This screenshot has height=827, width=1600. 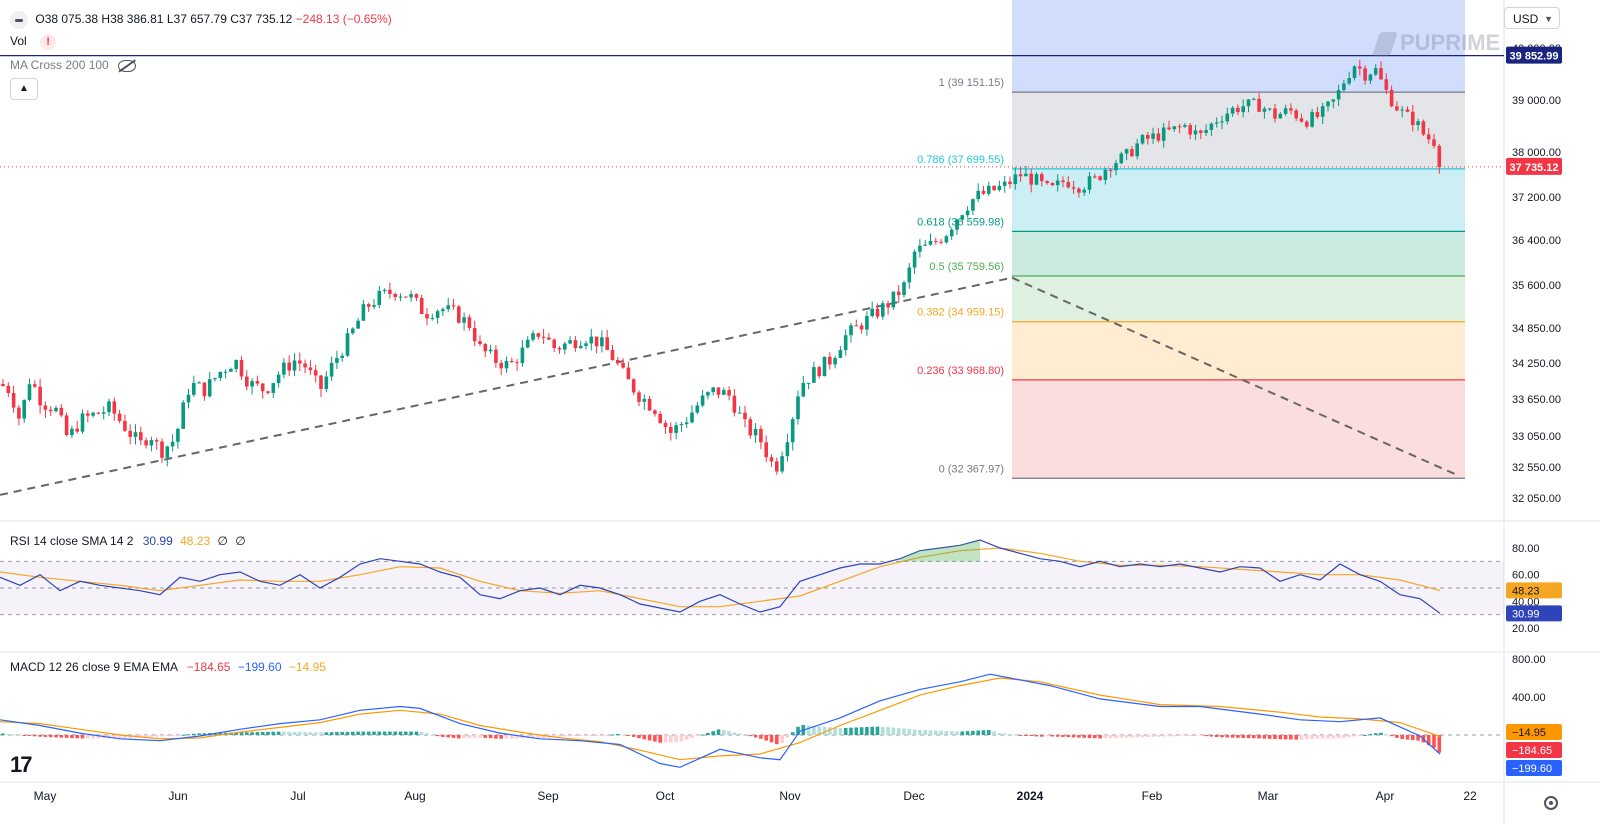 I want to click on ma-legend: MA Cross 200 100, so click(x=73, y=65).